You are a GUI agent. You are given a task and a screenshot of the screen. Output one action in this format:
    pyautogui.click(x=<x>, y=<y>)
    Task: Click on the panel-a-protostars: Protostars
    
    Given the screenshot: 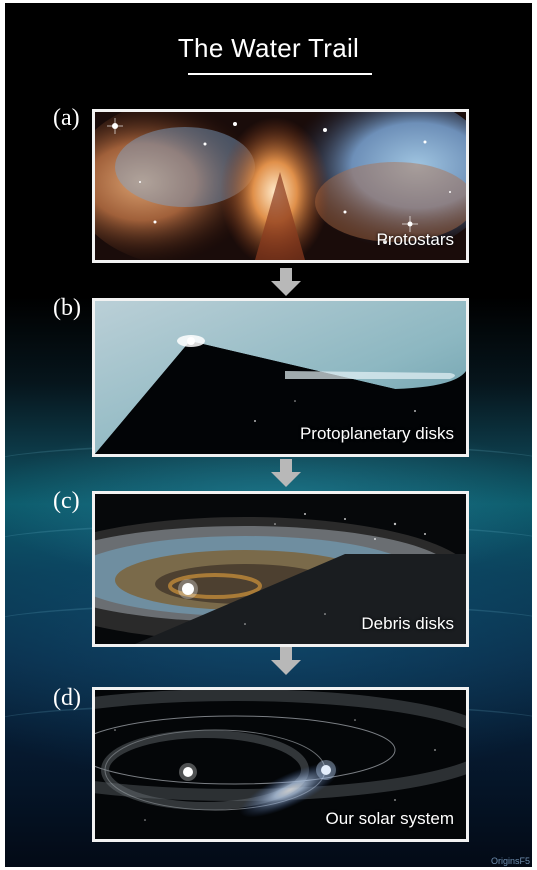 What is the action you would take?
    pyautogui.click(x=280, y=186)
    